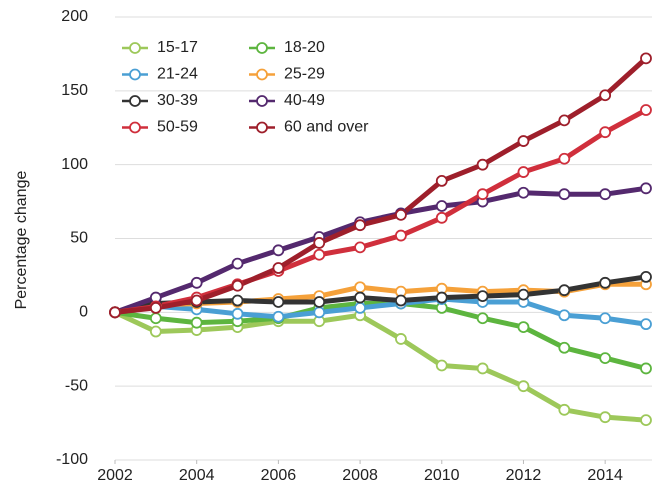 Image resolution: width=652 pixels, height=488 pixels. What do you see at coordinates (279, 475) in the screenshot?
I see `x-tick-label: 2006` at bounding box center [279, 475].